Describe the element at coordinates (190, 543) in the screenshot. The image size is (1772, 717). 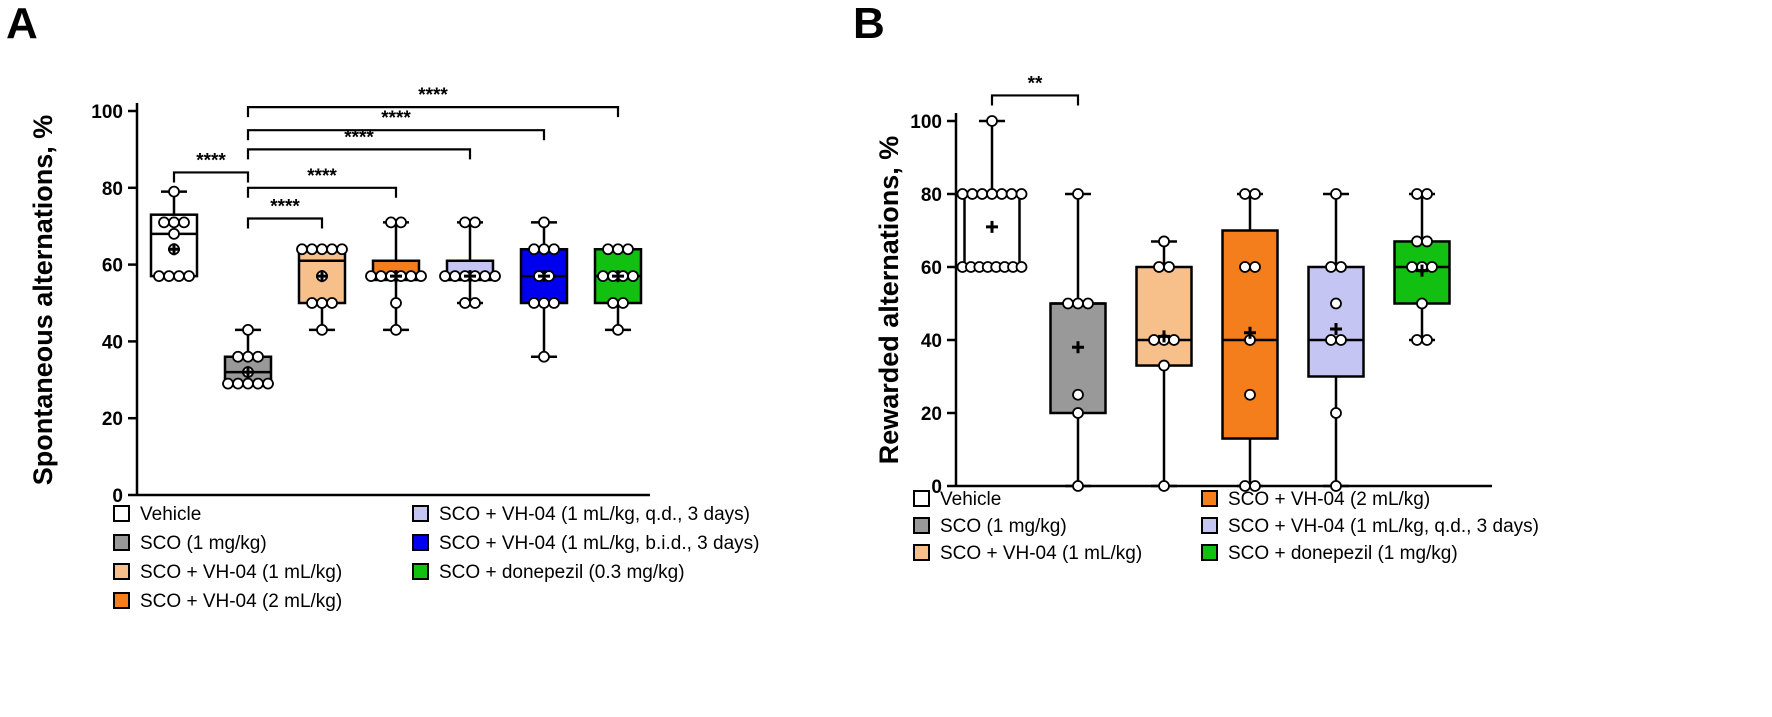
I see `panel-a-legend-item: SCO (1 mg/kg)` at that location.